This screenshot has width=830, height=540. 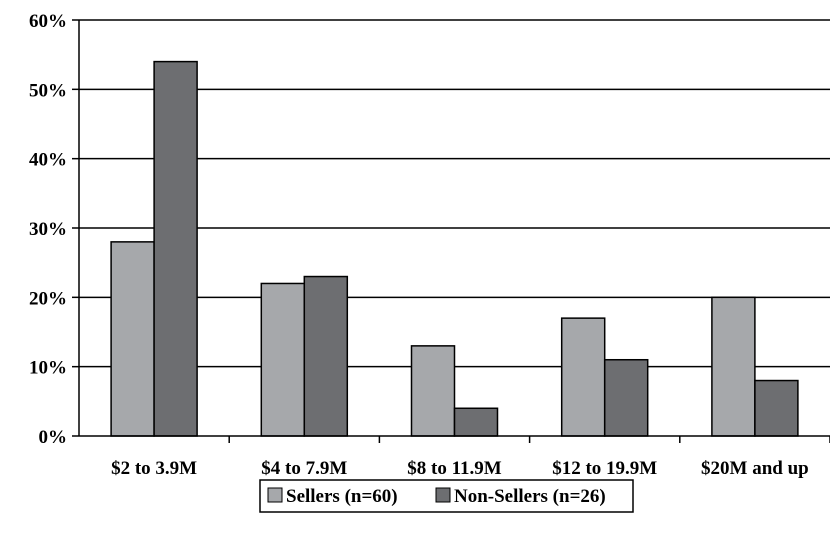 What do you see at coordinates (48, 160) in the screenshot?
I see `y-tick-label: 40%` at bounding box center [48, 160].